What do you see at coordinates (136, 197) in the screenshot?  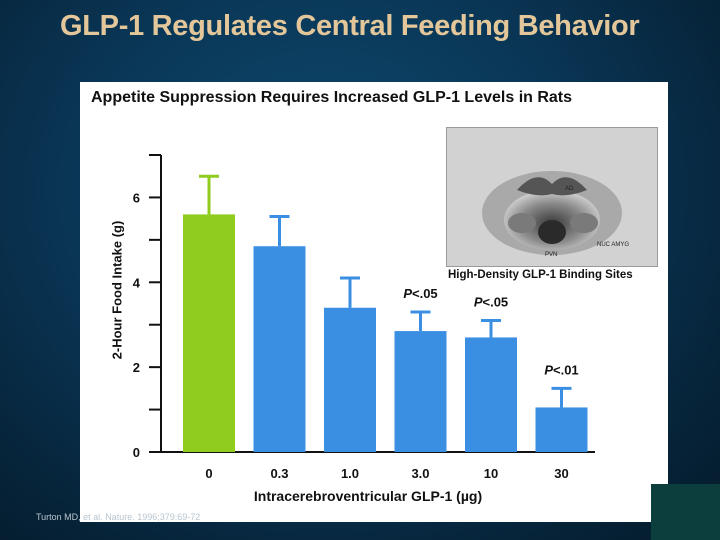 I see `y-tick-label: 6` at bounding box center [136, 197].